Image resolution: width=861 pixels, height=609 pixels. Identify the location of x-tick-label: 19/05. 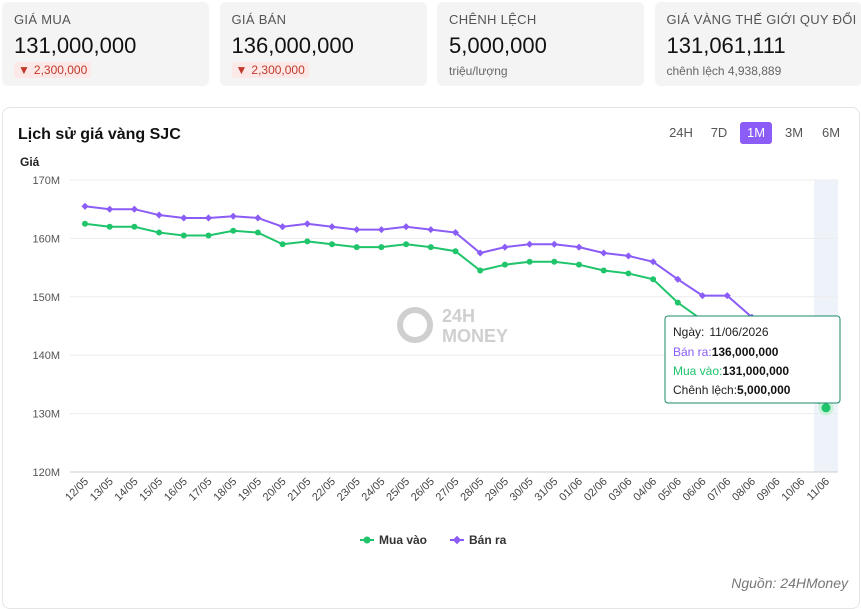
(250, 490).